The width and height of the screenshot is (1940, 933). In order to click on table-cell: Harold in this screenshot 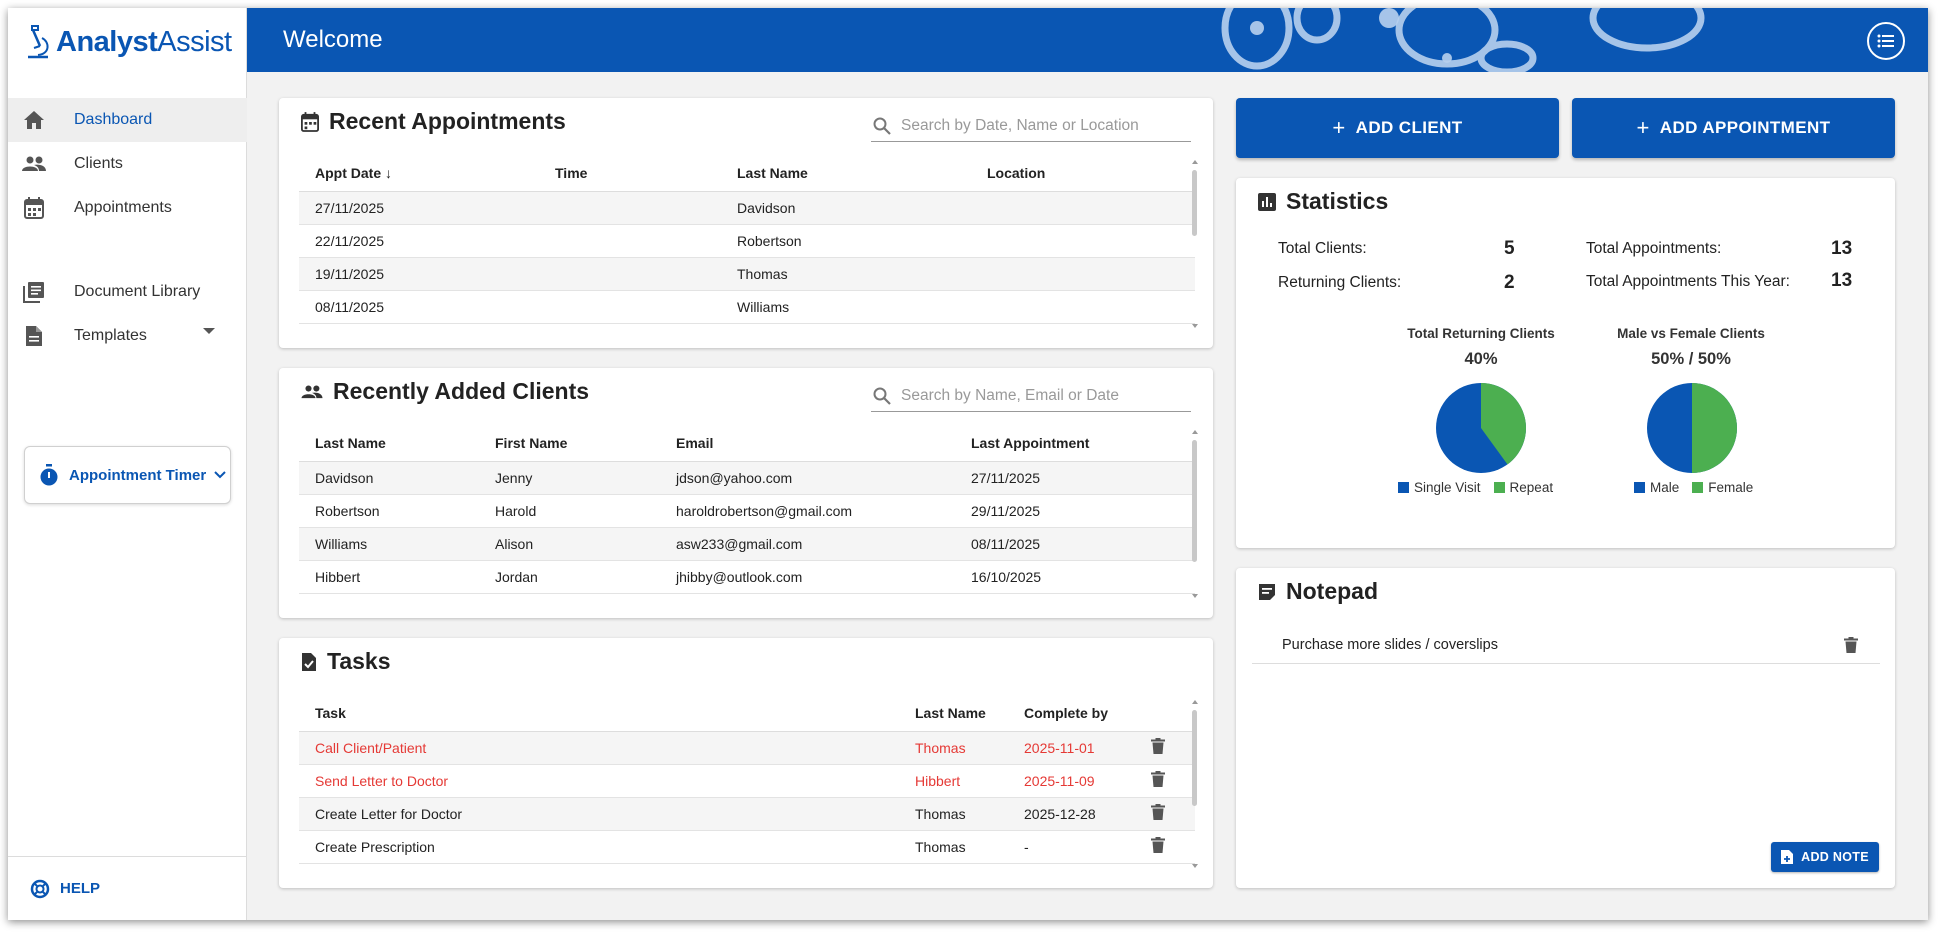, I will do `click(569, 511)`.